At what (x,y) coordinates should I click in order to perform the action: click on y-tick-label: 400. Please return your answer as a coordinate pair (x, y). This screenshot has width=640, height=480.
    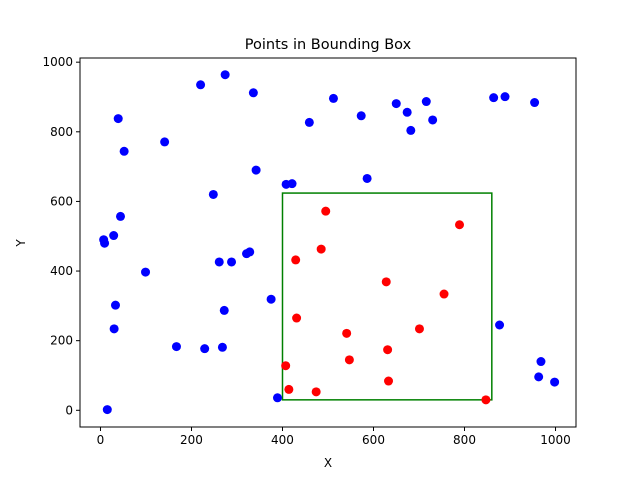
    Looking at the image, I should click on (61, 271).